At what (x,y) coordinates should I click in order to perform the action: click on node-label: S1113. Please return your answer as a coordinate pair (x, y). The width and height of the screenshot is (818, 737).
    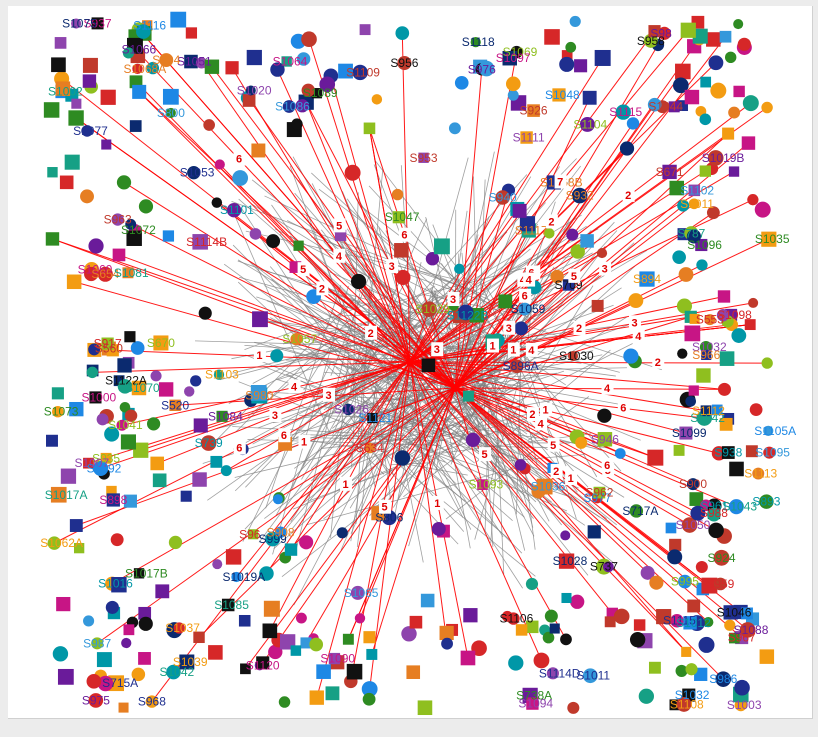
    Looking at the image, I should click on (760, 474).